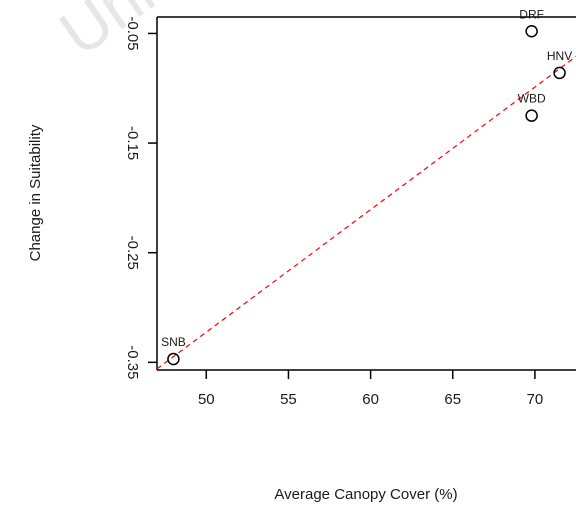 The image size is (576, 511). Describe the element at coordinates (132, 362) in the screenshot. I see `y-tick-label: -0.35` at that location.